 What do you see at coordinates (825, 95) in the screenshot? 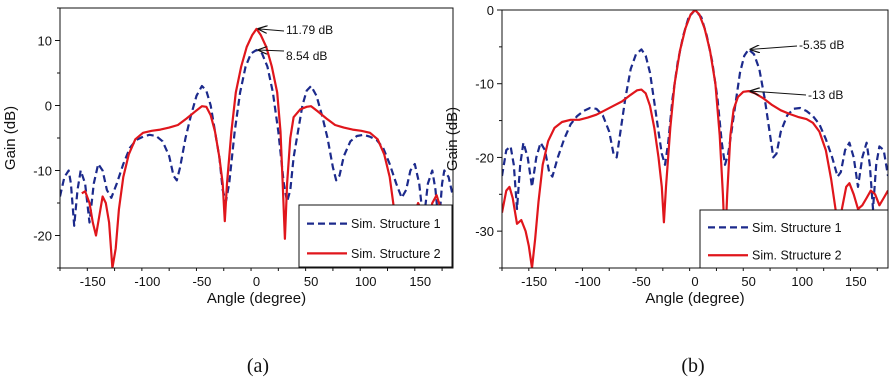
I see `annotation-label: -13 dB` at bounding box center [825, 95].